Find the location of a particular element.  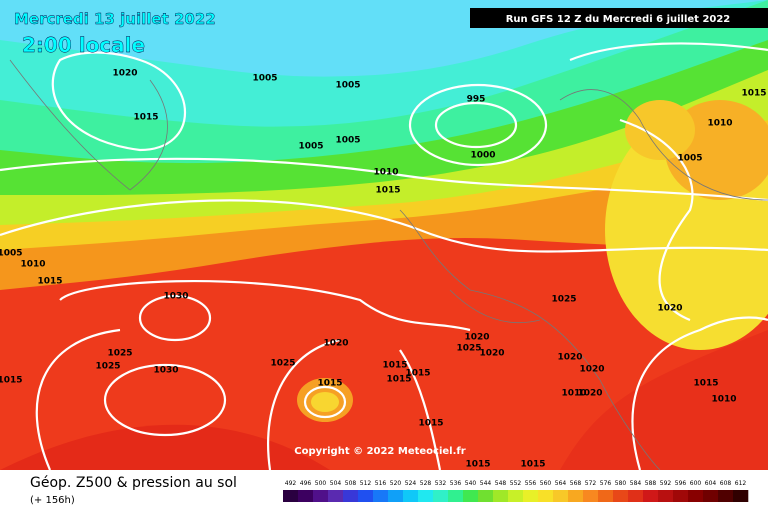

scale-label: 608 is located at coordinates (726, 483).